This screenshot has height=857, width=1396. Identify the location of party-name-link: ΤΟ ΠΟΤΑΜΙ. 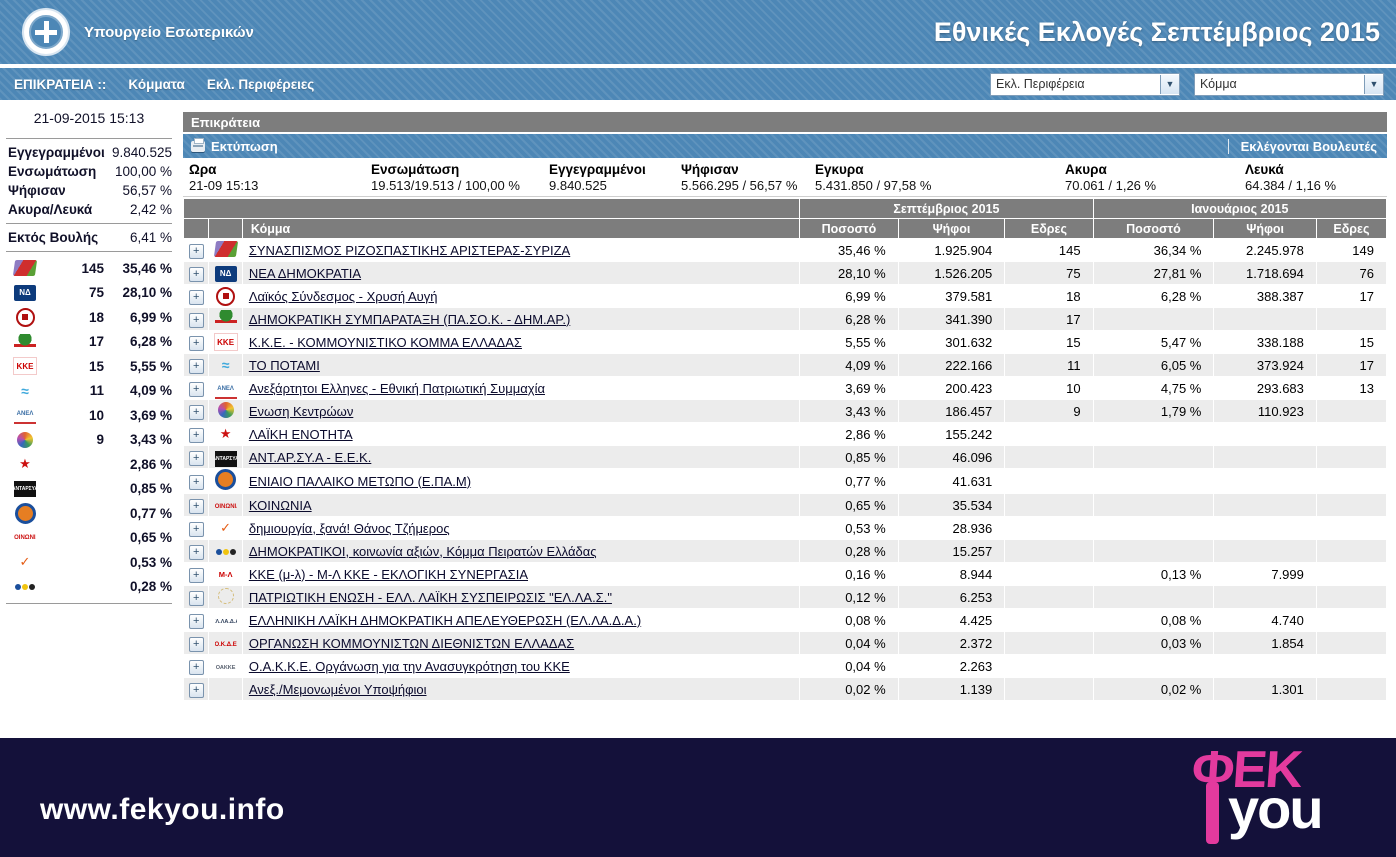
(284, 365).